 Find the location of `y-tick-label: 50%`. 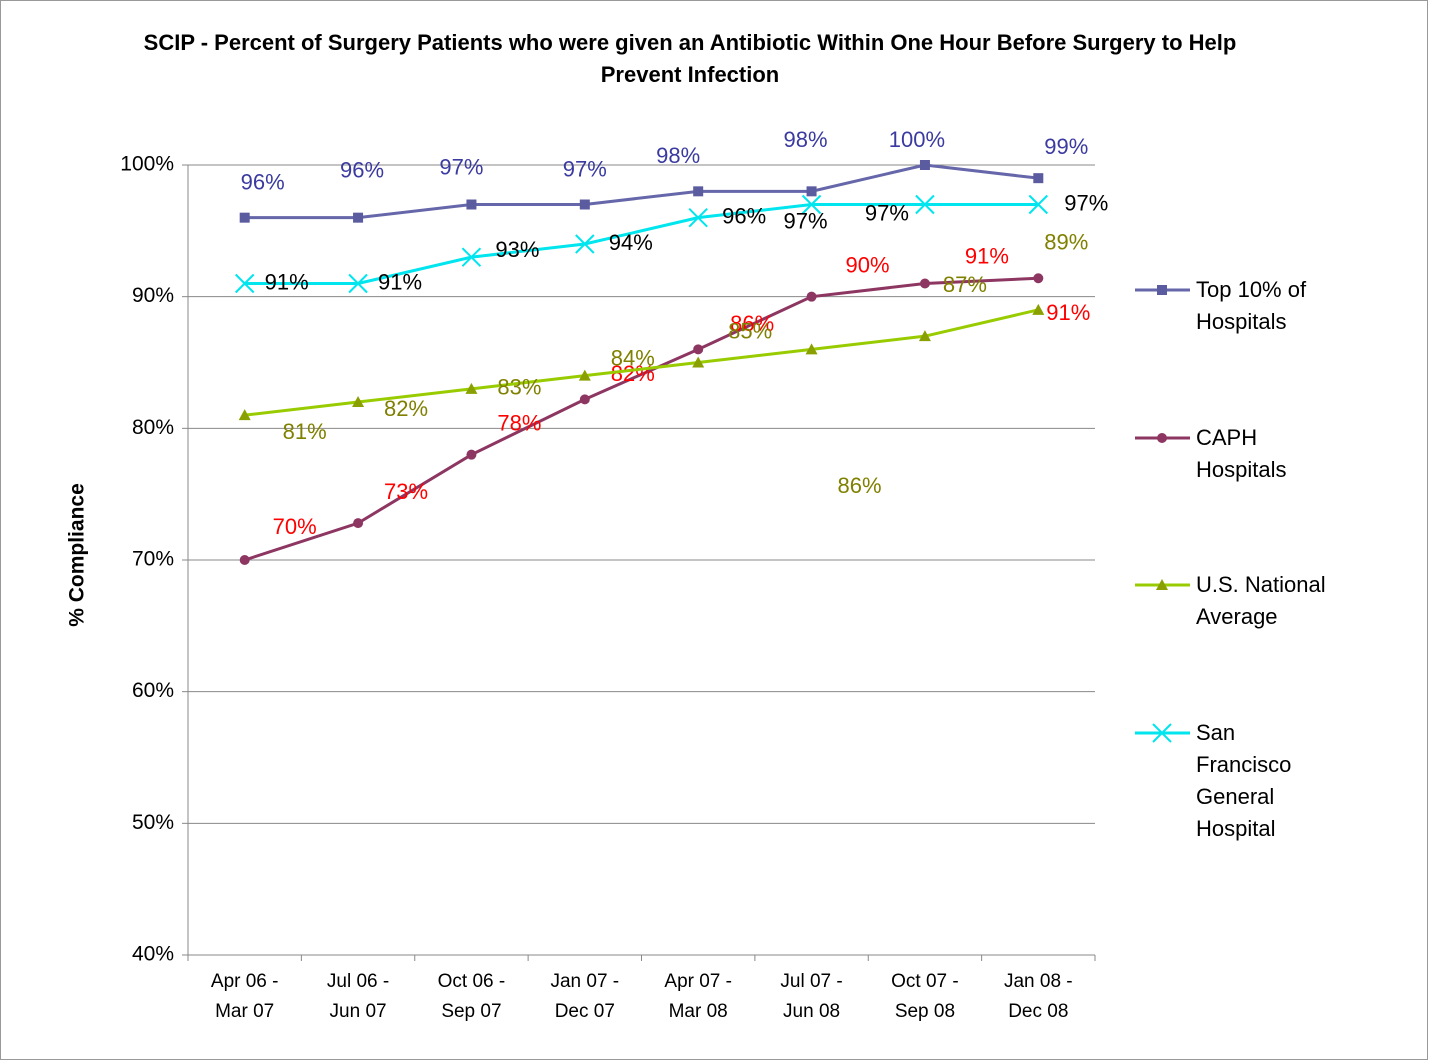

y-tick-label: 50% is located at coordinates (153, 822).